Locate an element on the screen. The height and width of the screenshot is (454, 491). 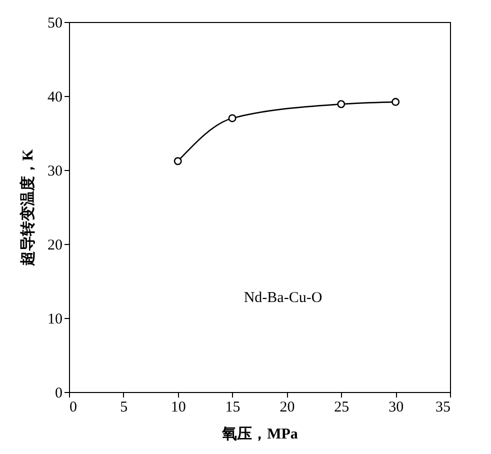
annotation: Nd-Ba-Cu-O is located at coordinates (283, 298).